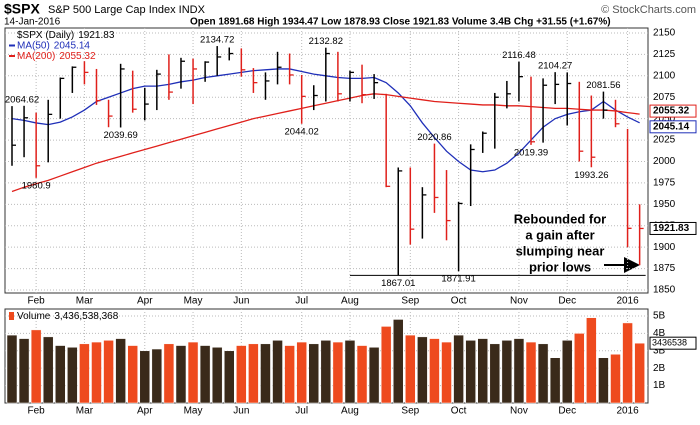  Describe the element at coordinates (555, 66) in the screenshot. I see `price-label: 2104.27` at that location.